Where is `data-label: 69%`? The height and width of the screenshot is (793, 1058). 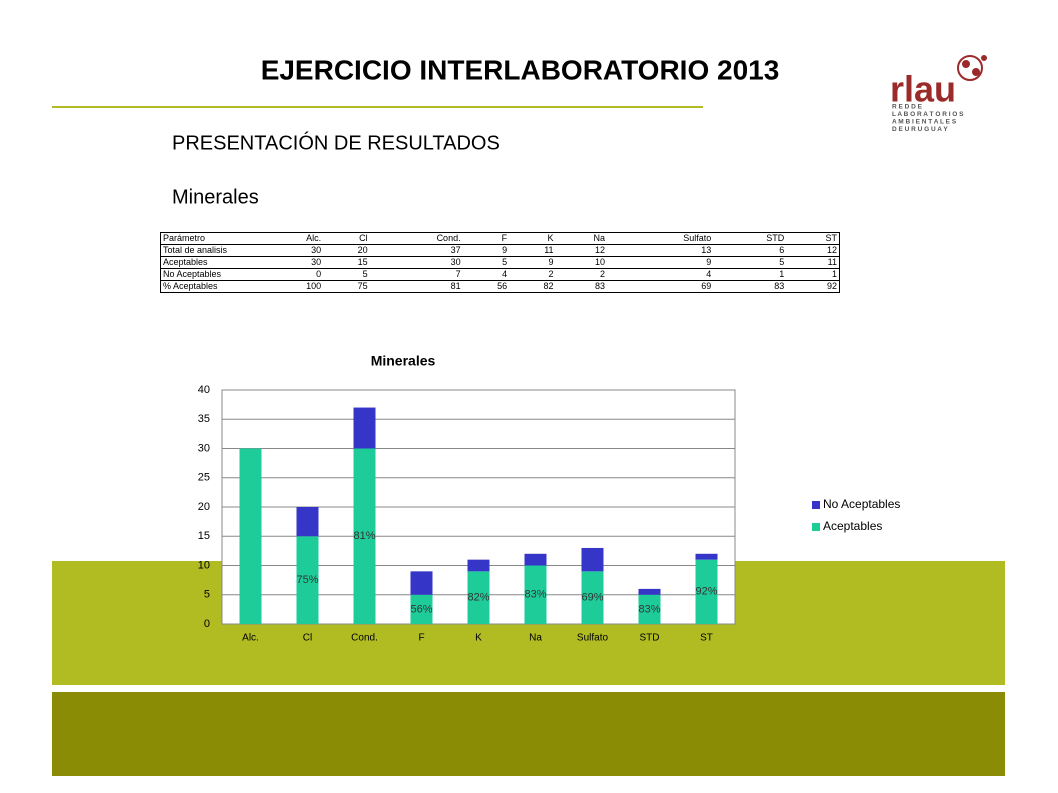
data-label: 69% is located at coordinates (592, 598).